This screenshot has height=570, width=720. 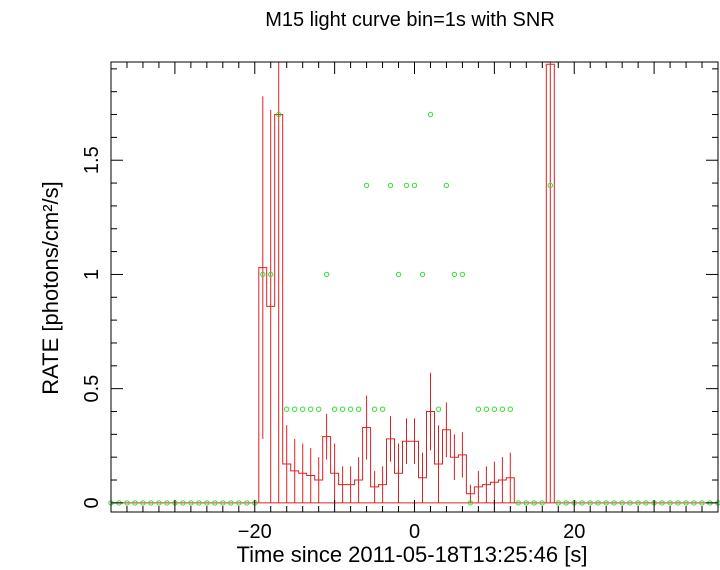 I want to click on y-tick-label: 0, so click(x=92, y=502).